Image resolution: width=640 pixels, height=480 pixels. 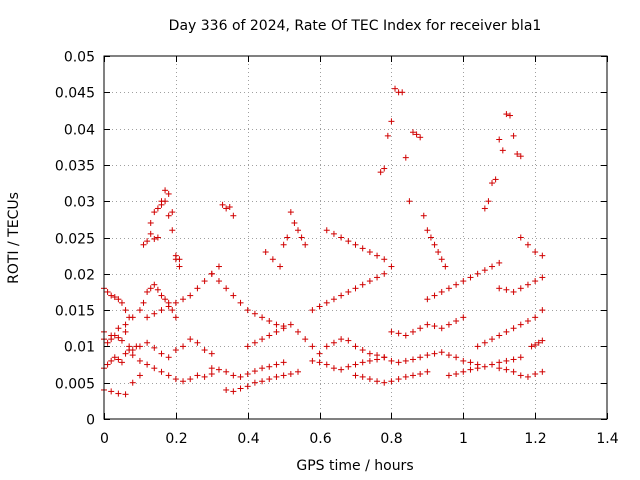 What do you see at coordinates (248, 439) in the screenshot?
I see `x-tick-label: 0.4` at bounding box center [248, 439].